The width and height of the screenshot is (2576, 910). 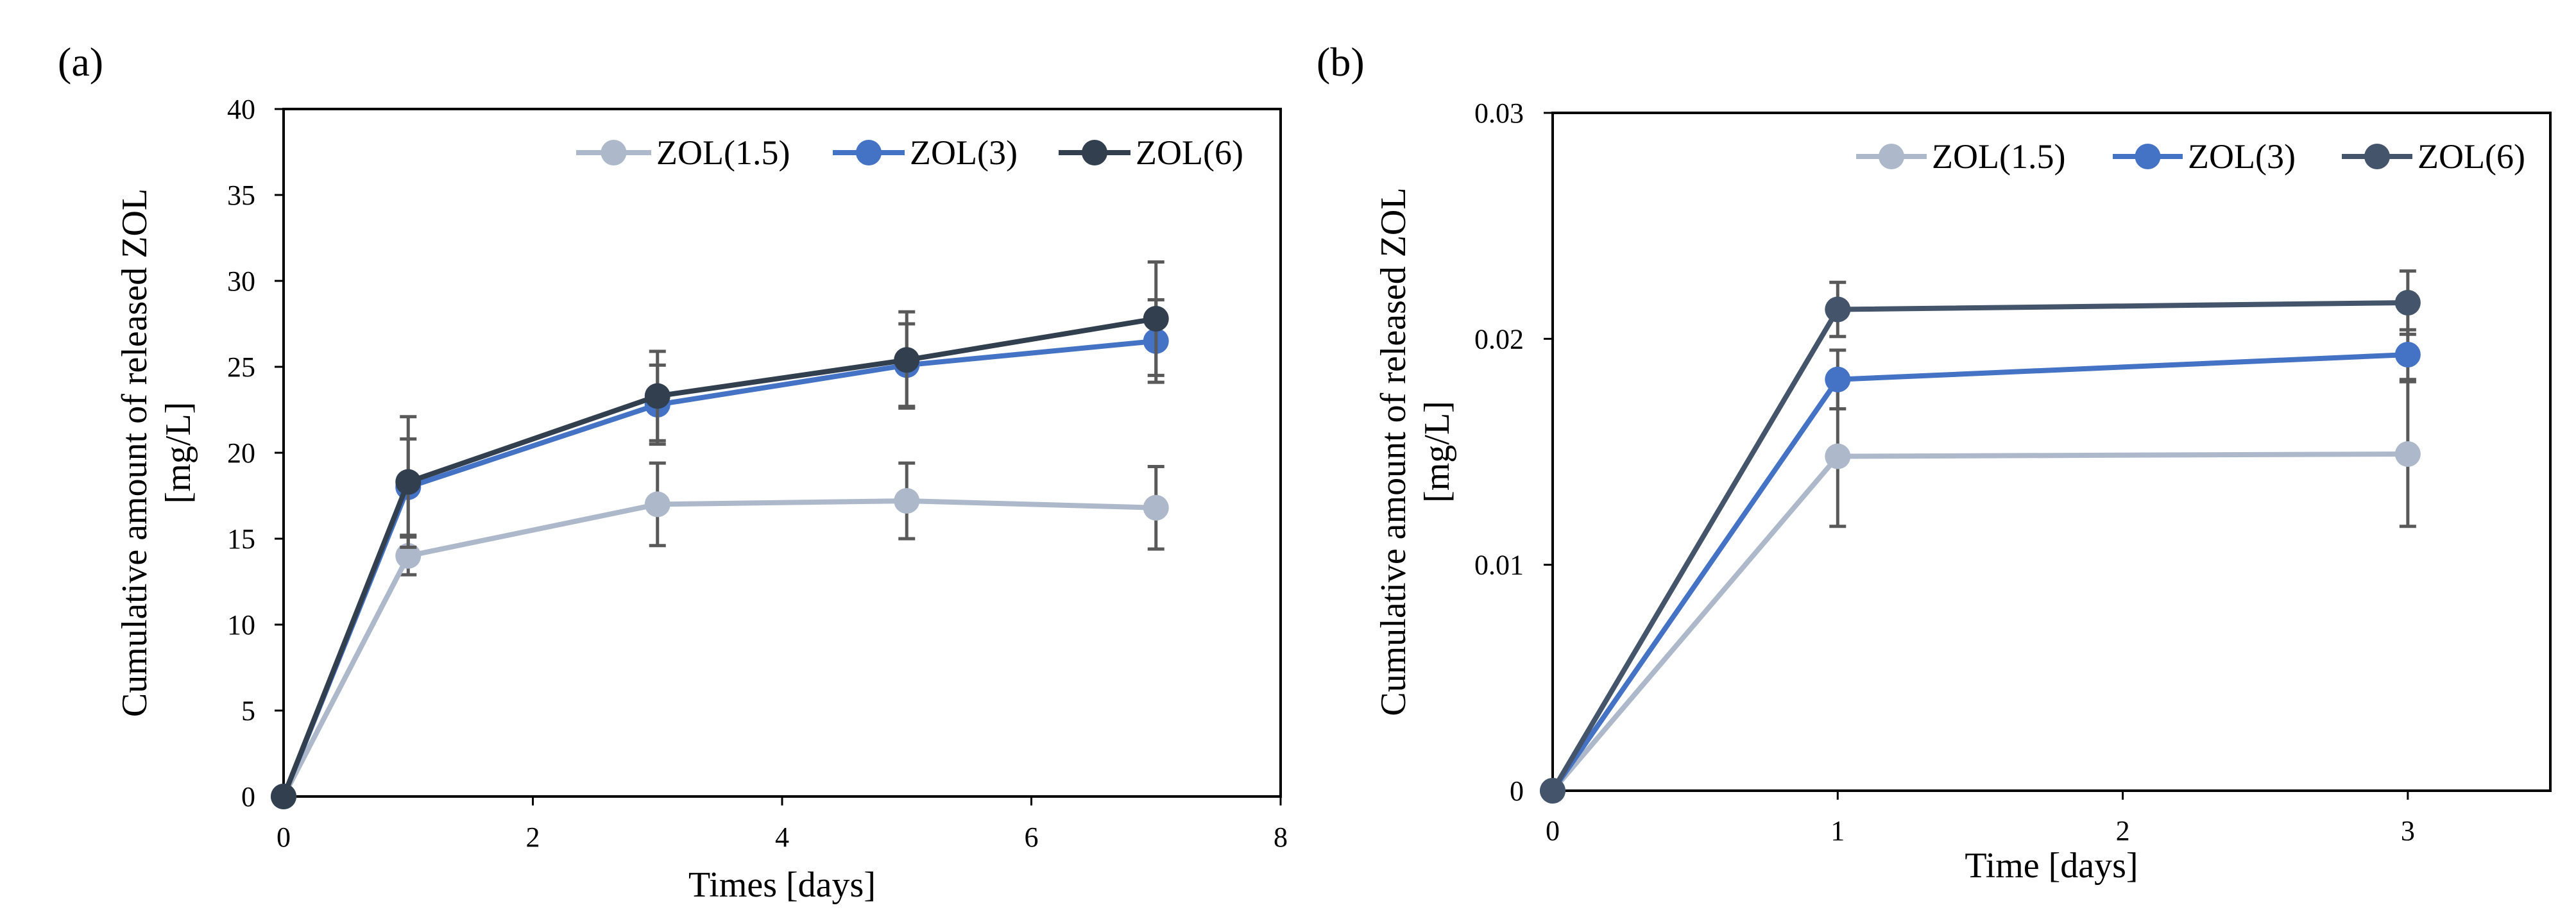 What do you see at coordinates (782, 885) in the screenshot?
I see `x-axis-title: Times [days]` at bounding box center [782, 885].